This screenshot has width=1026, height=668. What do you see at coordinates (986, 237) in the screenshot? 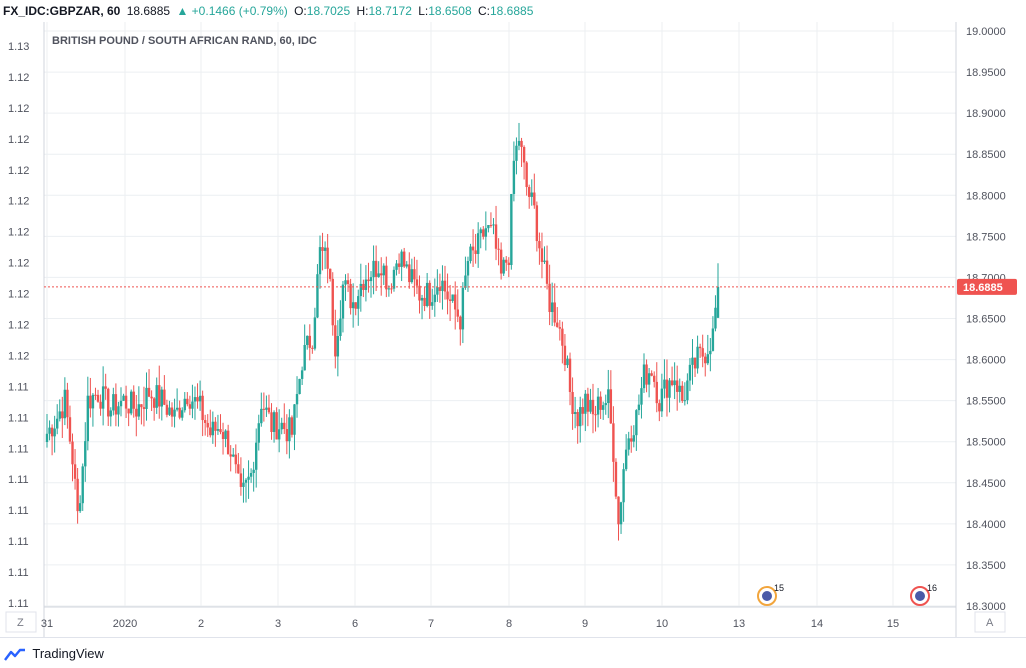
I see `right-axis-tick: 18.7500` at bounding box center [986, 237].